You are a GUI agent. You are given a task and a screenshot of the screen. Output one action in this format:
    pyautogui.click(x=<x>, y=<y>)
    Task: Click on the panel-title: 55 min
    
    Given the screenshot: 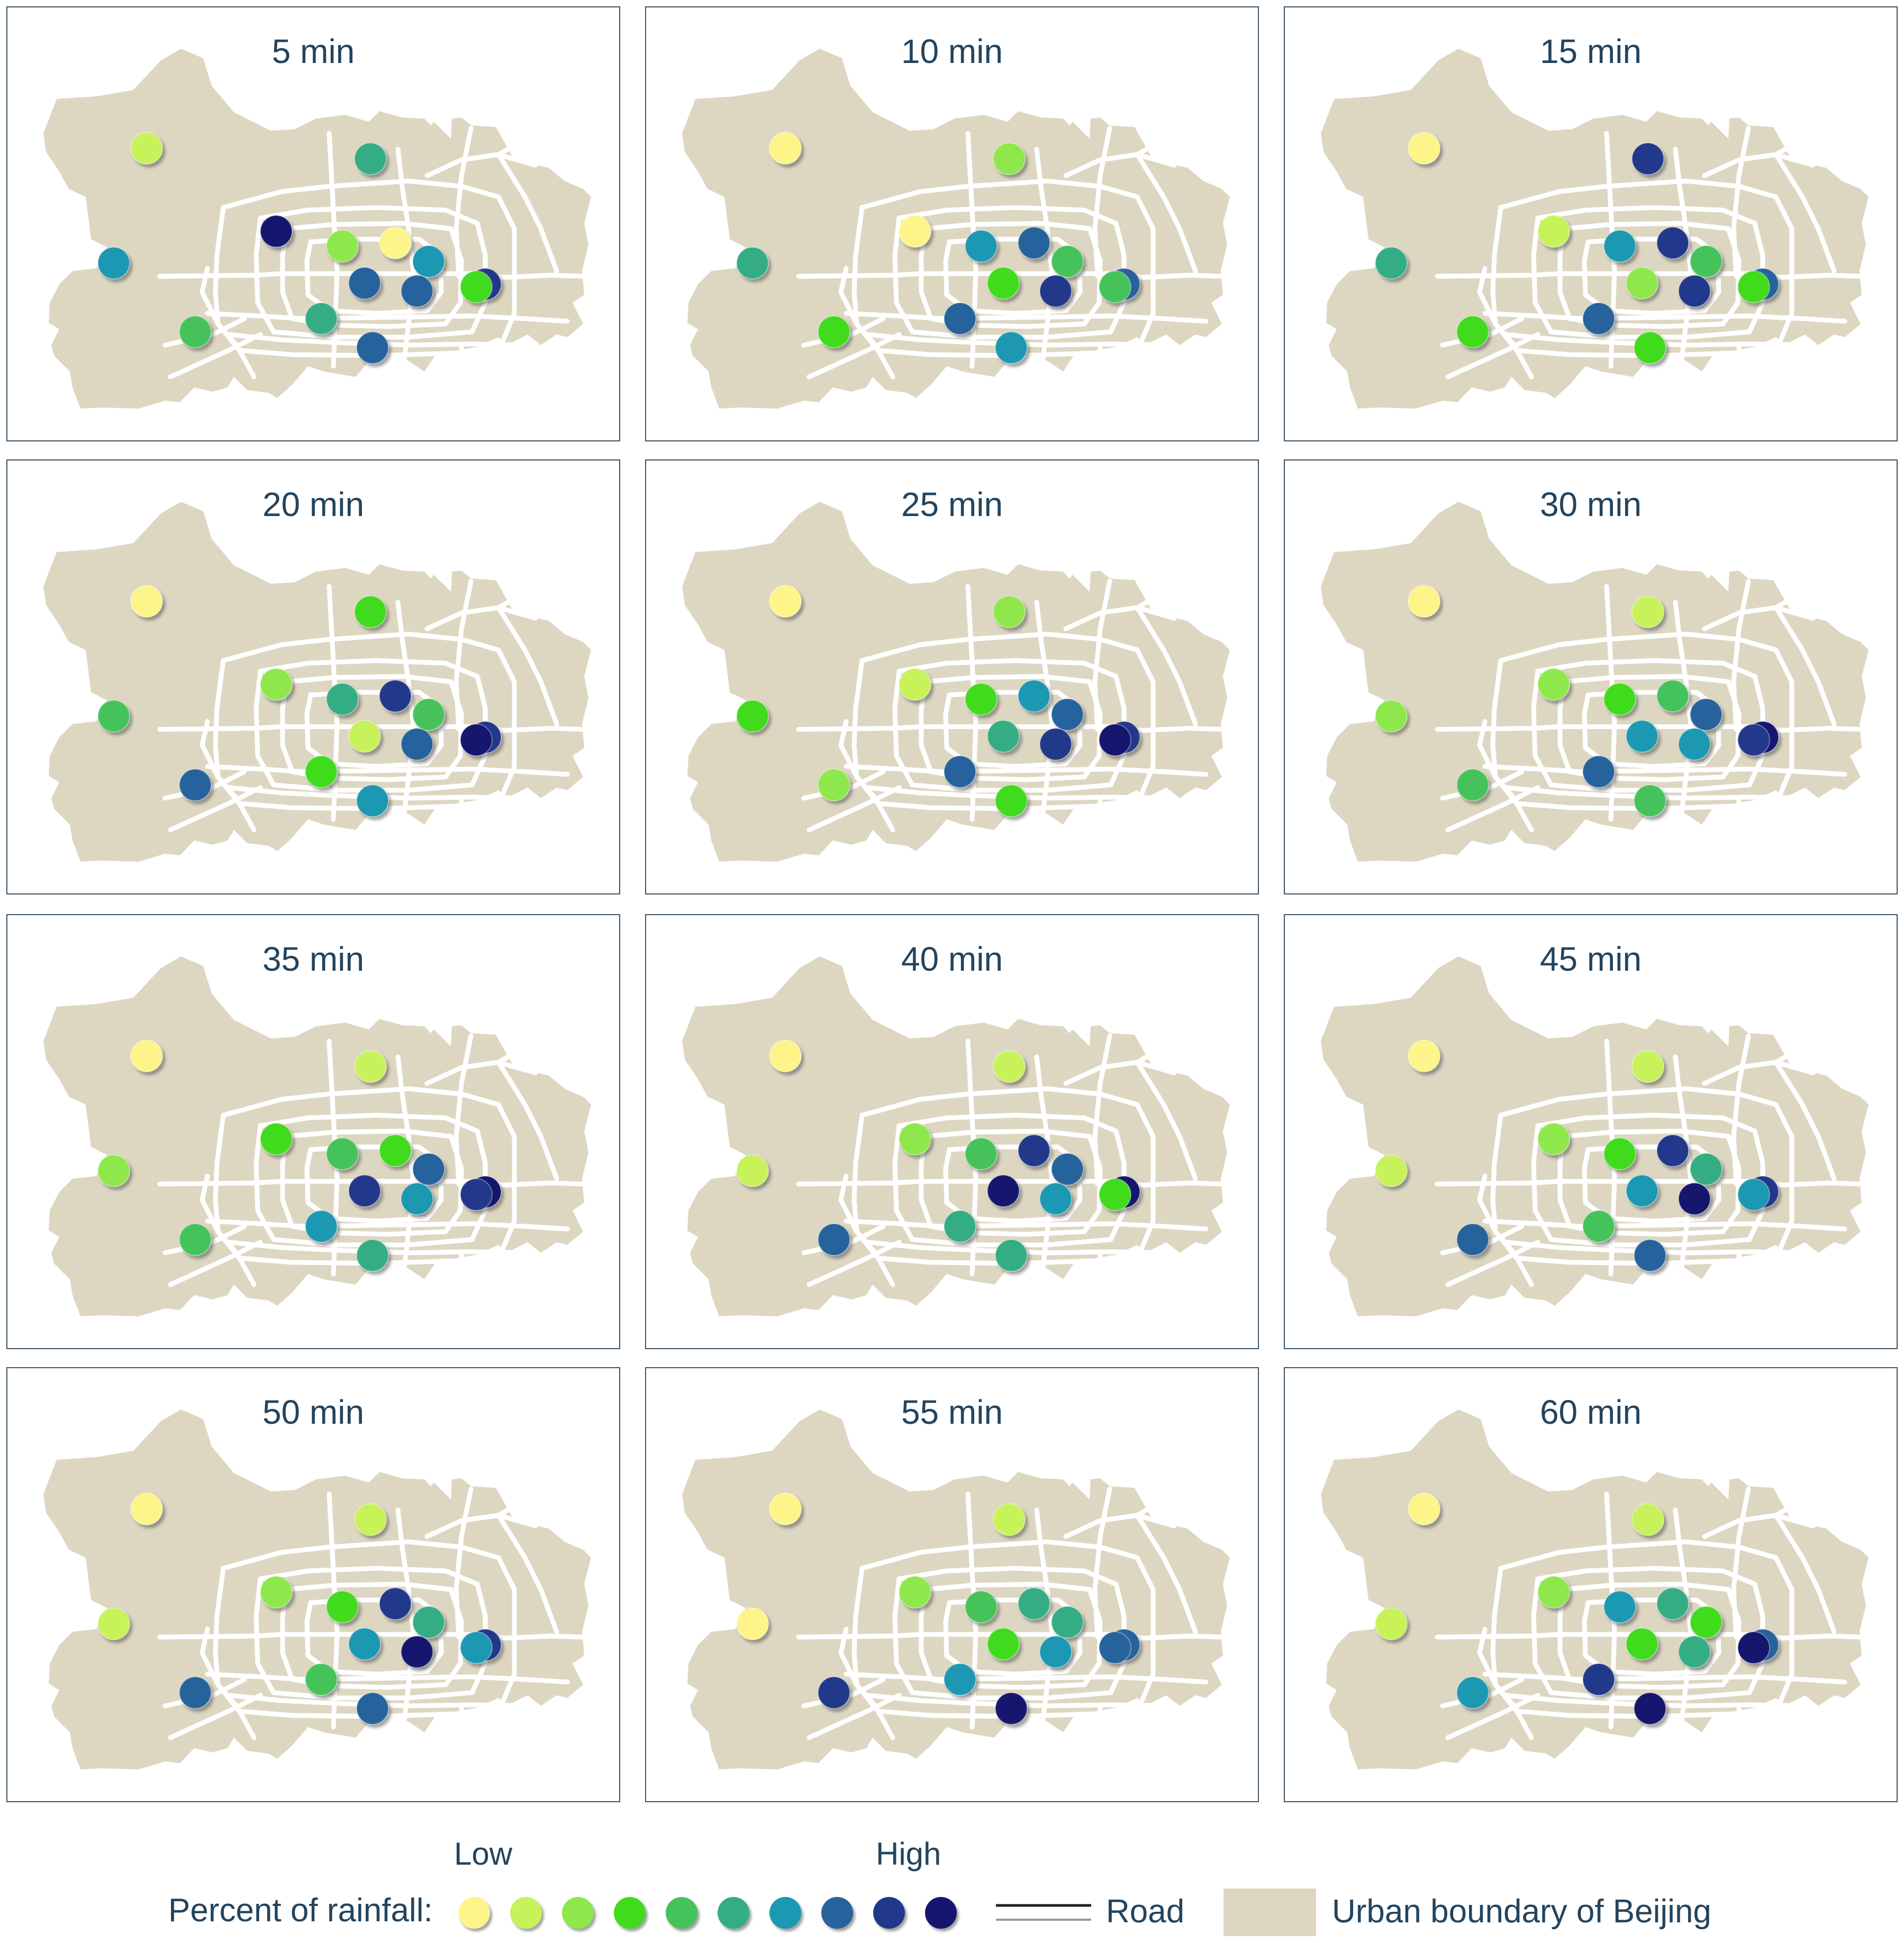 What is the action you would take?
    pyautogui.click(x=952, y=1412)
    